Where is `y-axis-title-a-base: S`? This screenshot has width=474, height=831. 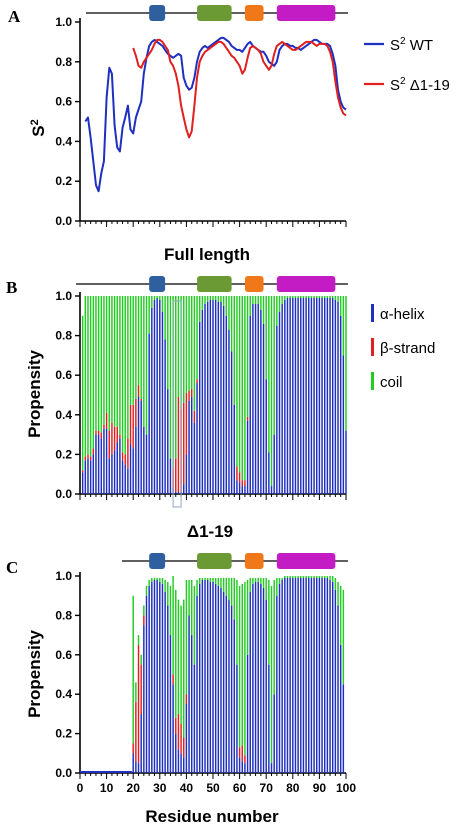 y-axis-title-a-base: S is located at coordinates (38, 130).